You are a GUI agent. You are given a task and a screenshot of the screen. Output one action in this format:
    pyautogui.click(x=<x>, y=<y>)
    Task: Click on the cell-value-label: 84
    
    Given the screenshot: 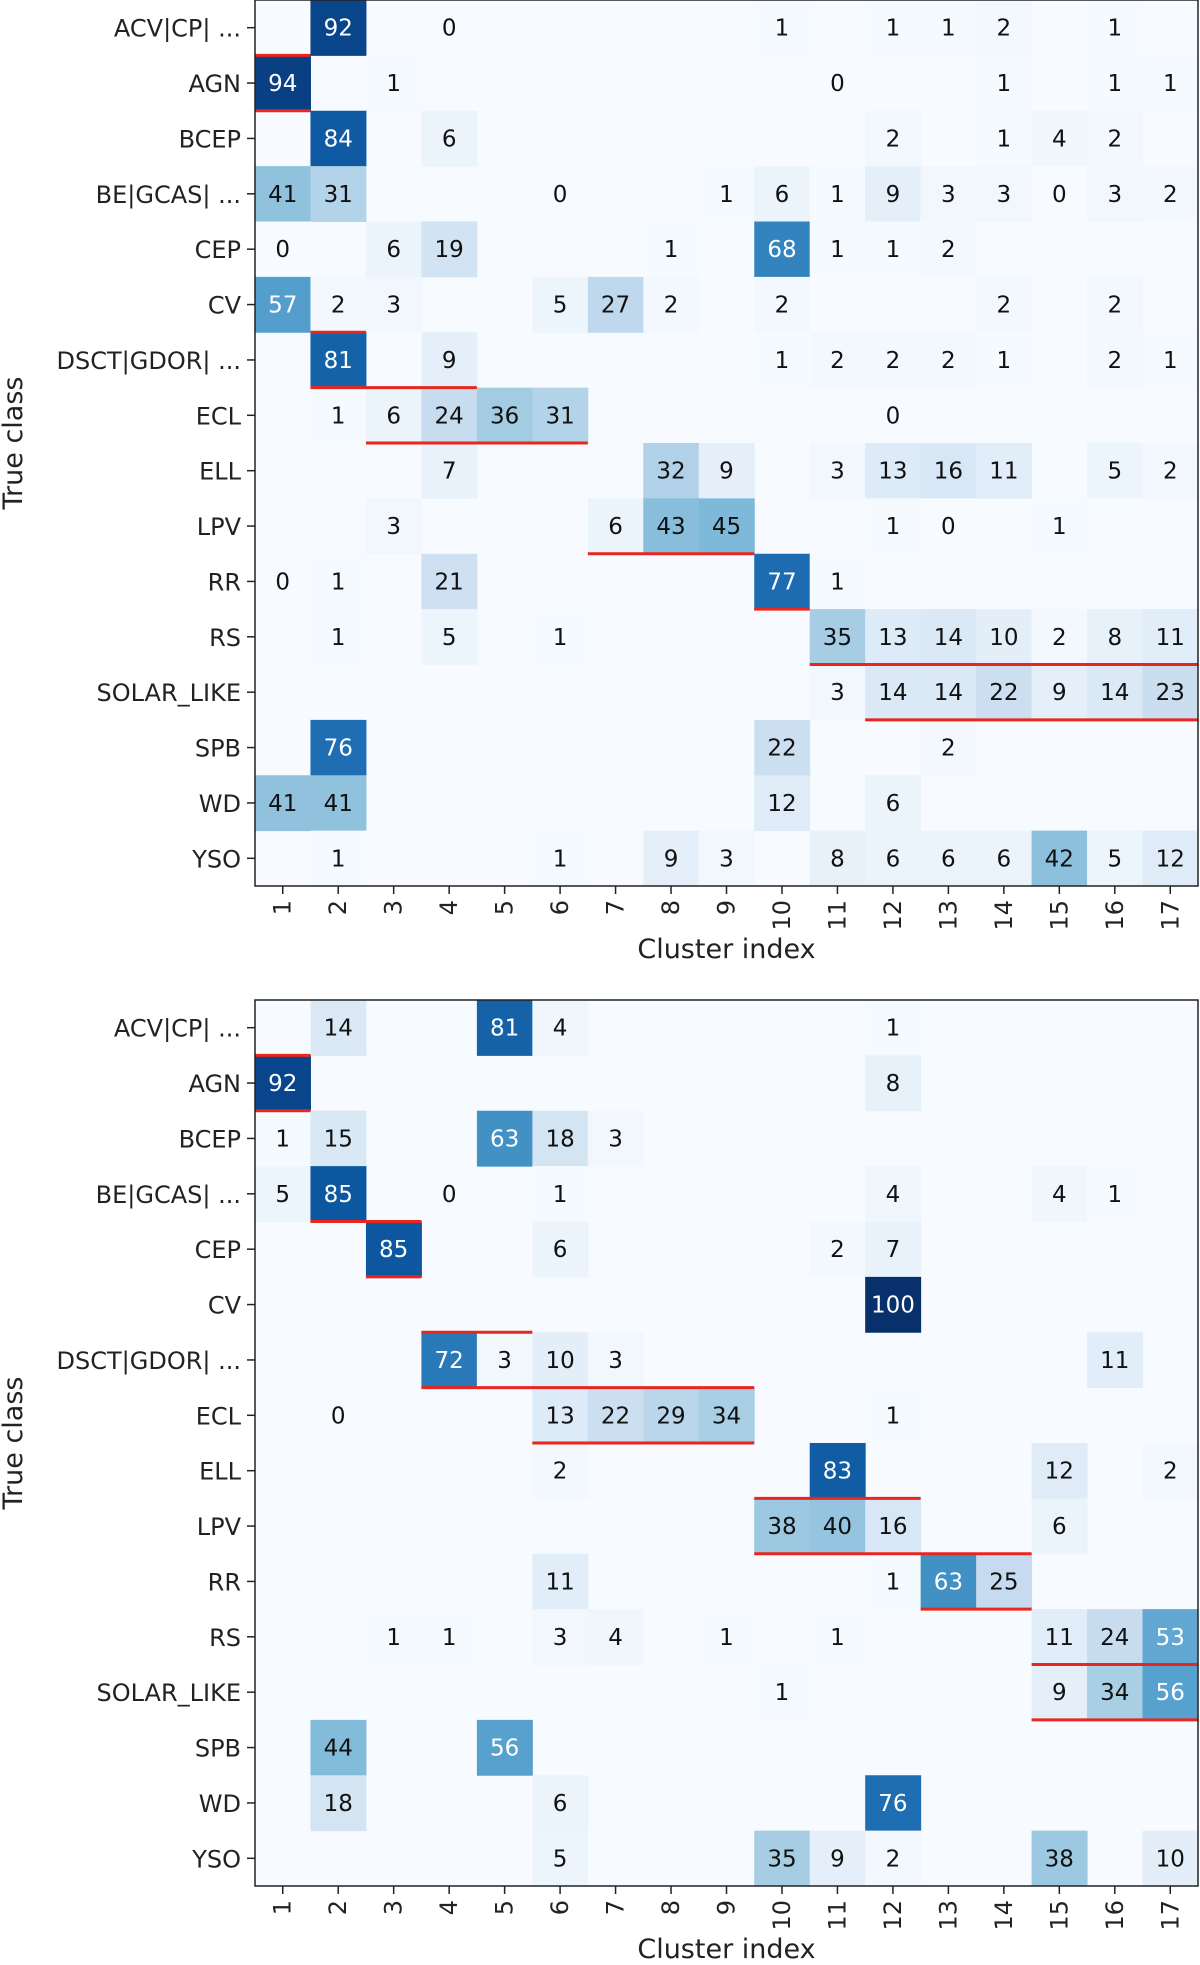 What is the action you would take?
    pyautogui.click(x=338, y=139)
    